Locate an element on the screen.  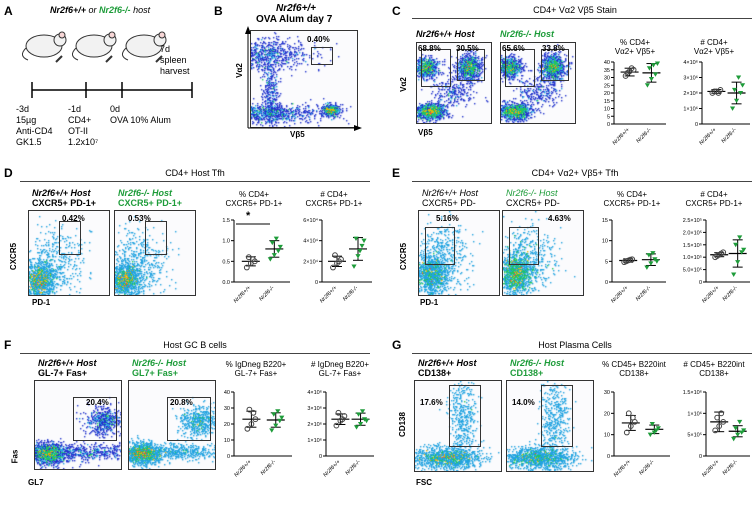
scatter-chart-c2: 0 1×10⁶ 2×10⁶ 3×10⁶ 4×10⁶ Nr2f6+/+ Nr2f6-/- is located at coordinates (716, 103).